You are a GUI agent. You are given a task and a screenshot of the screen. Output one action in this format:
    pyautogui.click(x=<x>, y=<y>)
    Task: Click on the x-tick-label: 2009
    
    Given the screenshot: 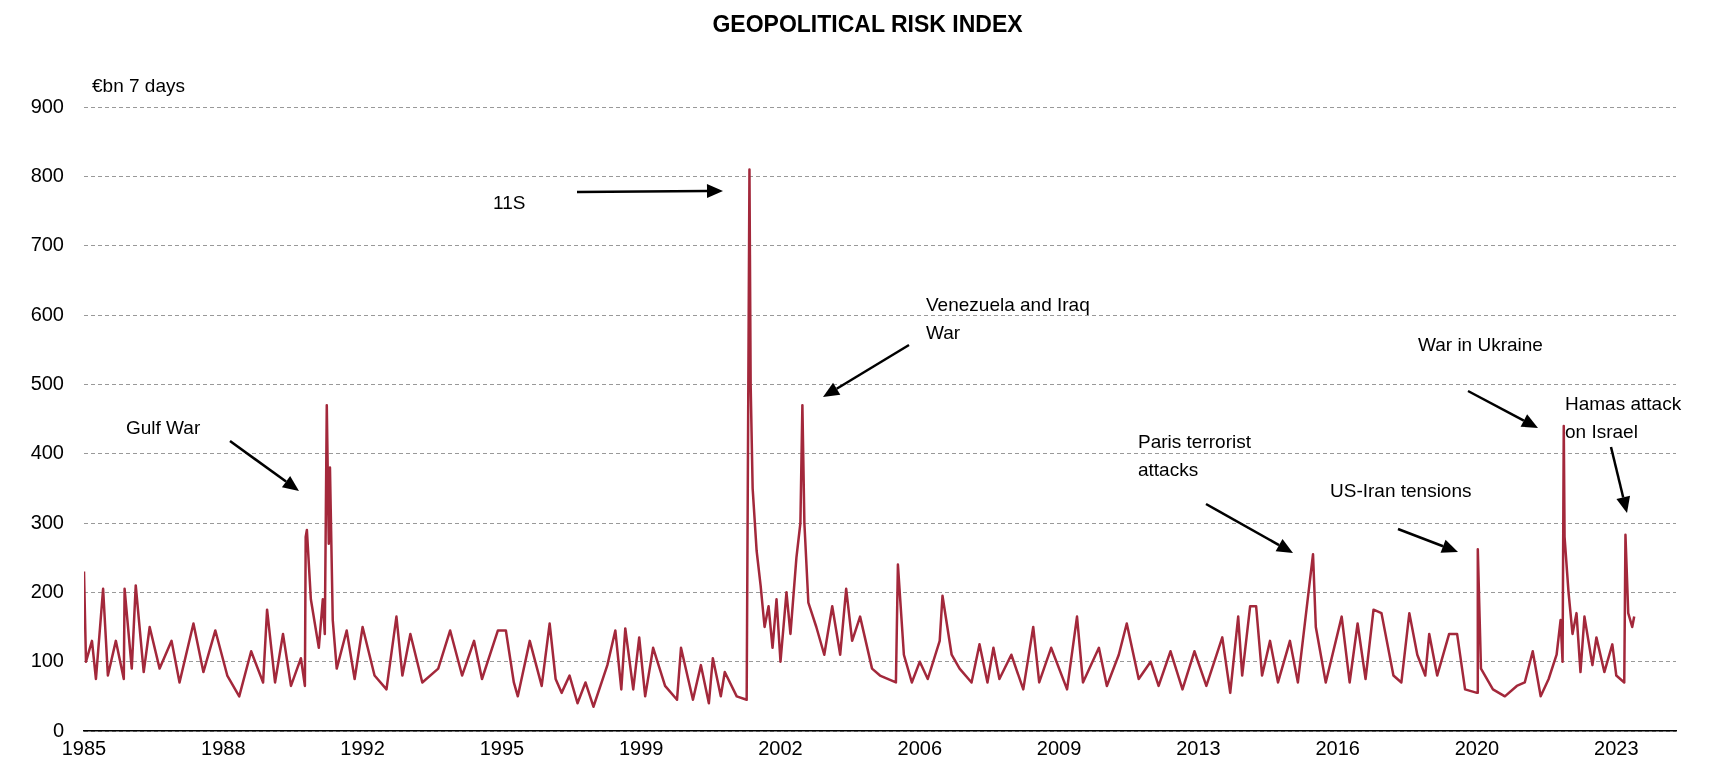 What is the action you would take?
    pyautogui.click(x=1059, y=747)
    